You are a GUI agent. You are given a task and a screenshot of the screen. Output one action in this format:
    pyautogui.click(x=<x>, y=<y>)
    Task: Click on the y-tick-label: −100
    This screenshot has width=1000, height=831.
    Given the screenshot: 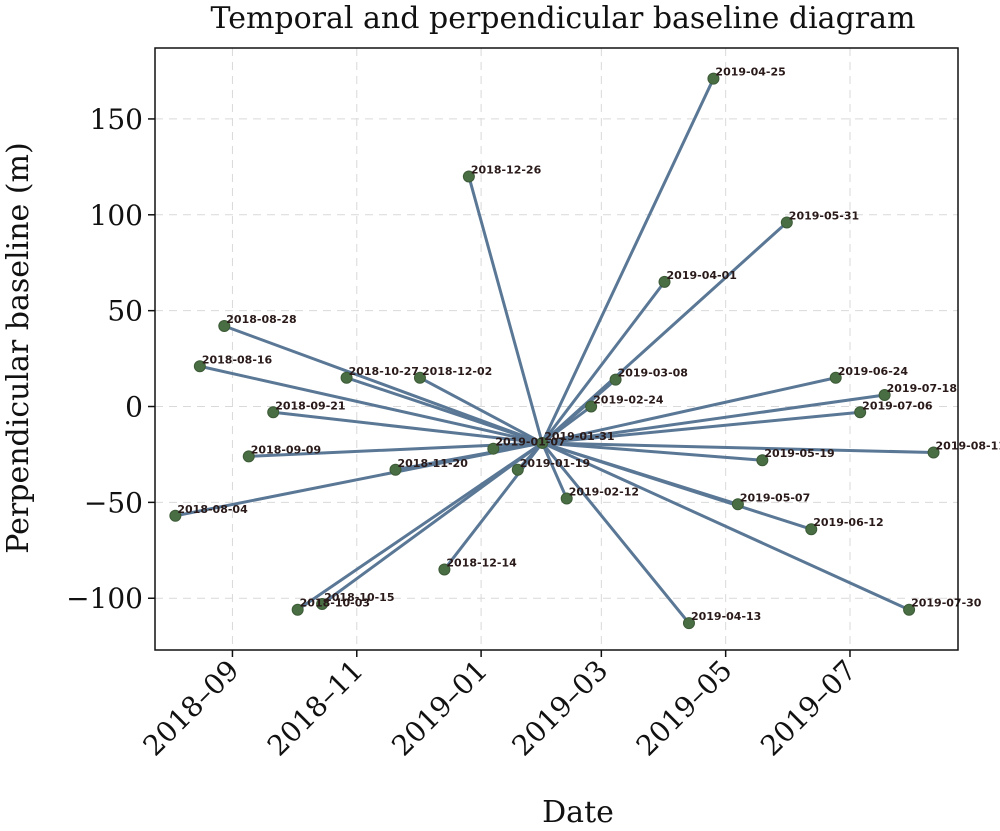 What is the action you would take?
    pyautogui.click(x=104, y=598)
    